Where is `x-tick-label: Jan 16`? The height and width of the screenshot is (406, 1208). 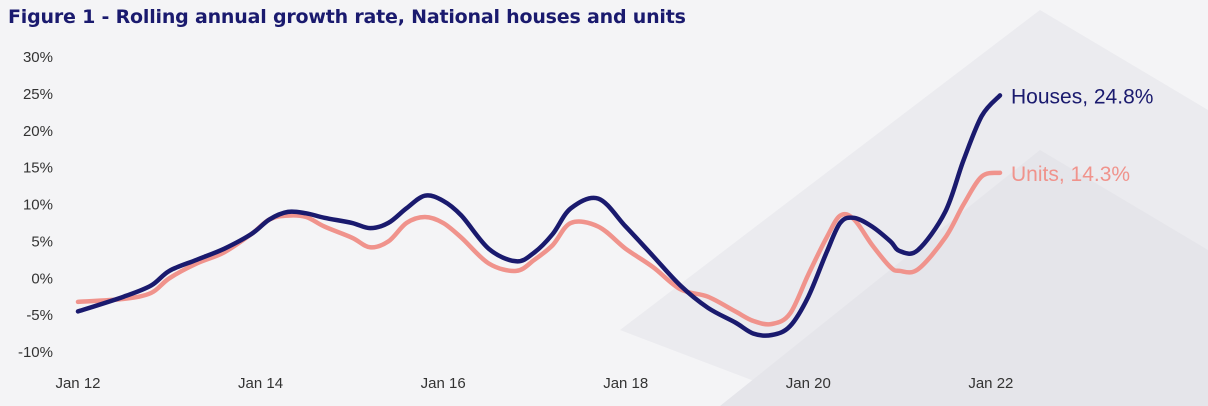 x-tick-label: Jan 16 is located at coordinates (443, 383).